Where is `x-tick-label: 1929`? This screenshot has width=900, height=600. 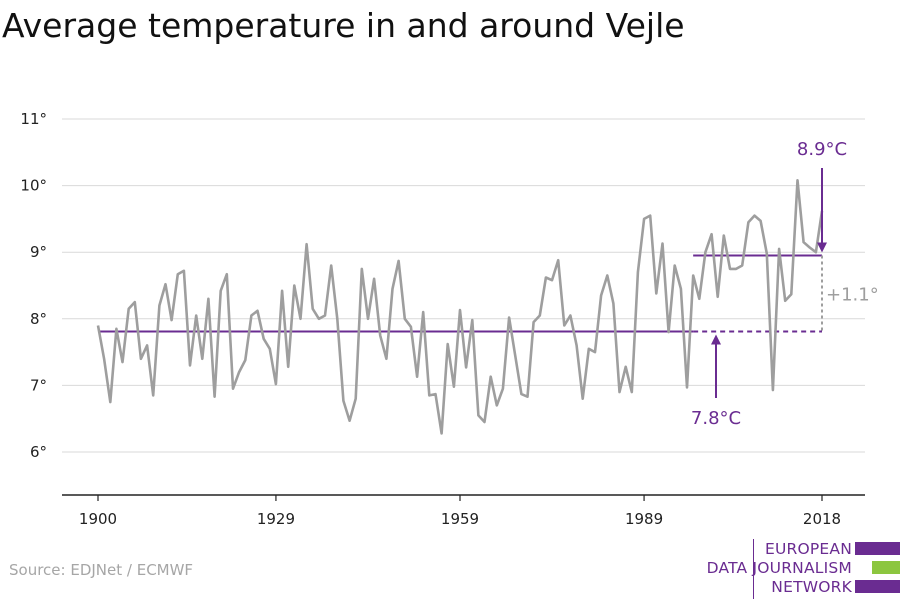 x-tick-label: 1929 is located at coordinates (276, 519).